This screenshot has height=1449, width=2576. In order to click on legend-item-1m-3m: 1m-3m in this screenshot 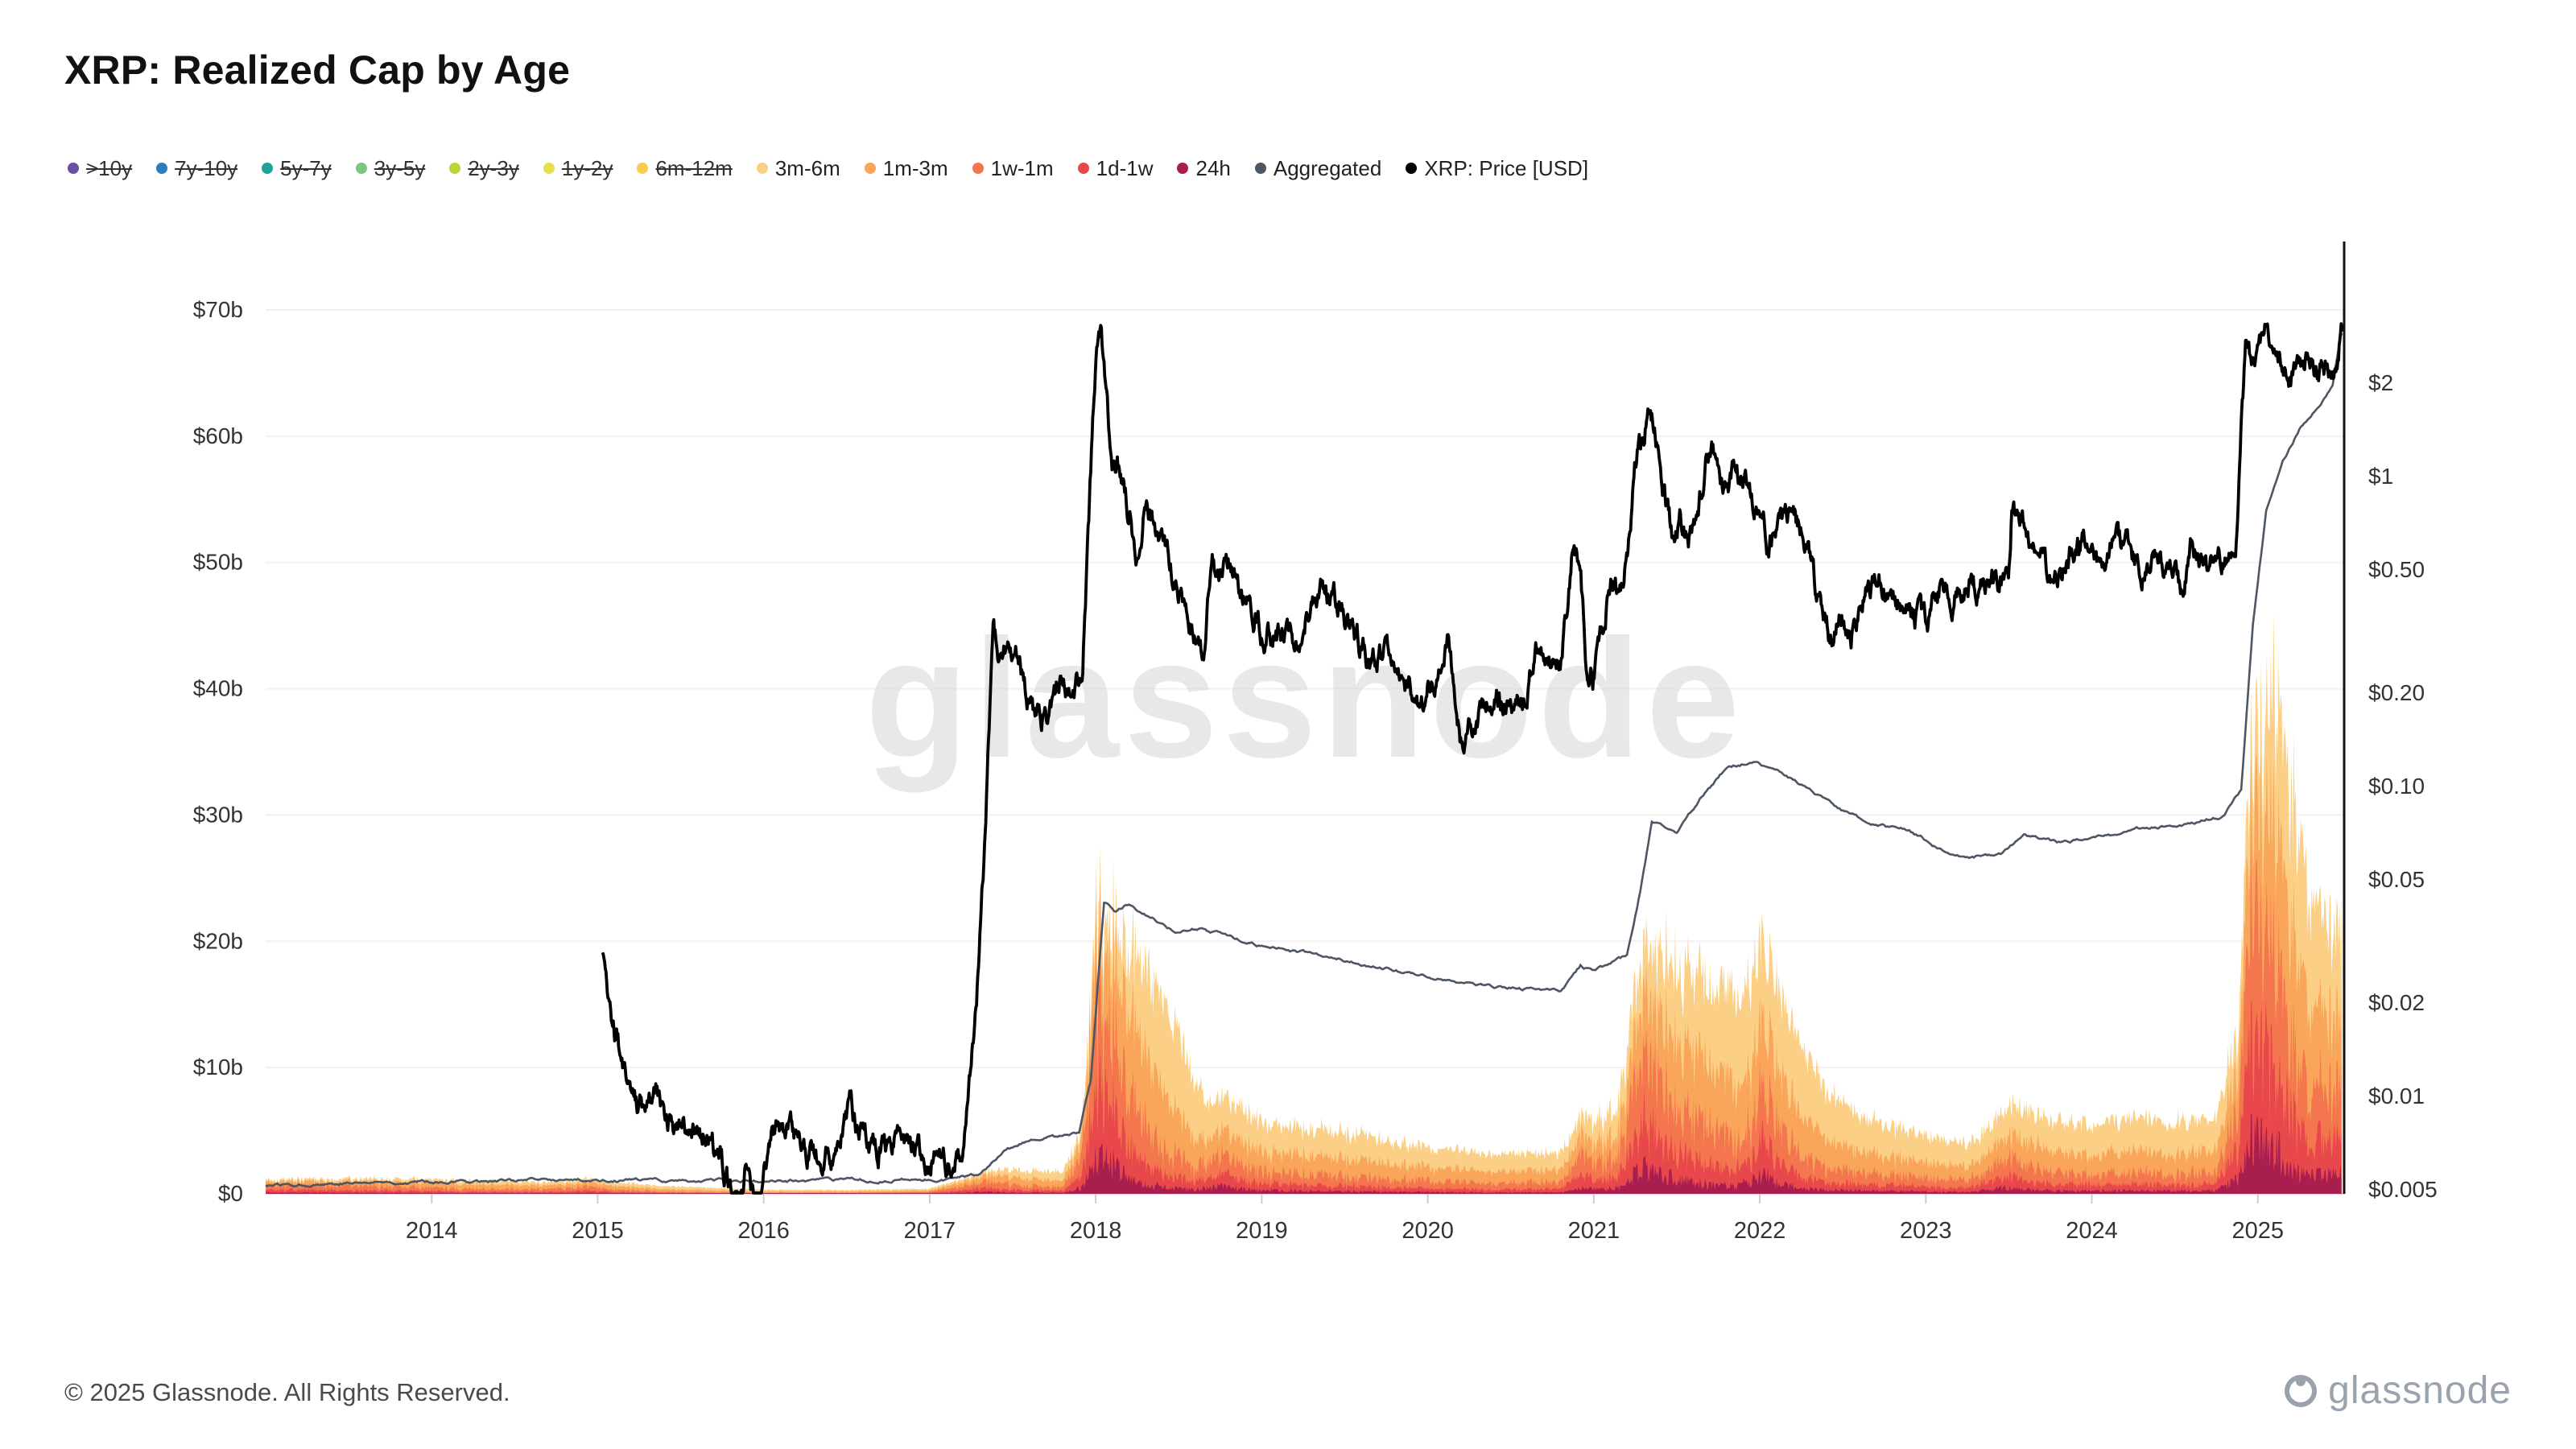, I will do `click(906, 168)`.